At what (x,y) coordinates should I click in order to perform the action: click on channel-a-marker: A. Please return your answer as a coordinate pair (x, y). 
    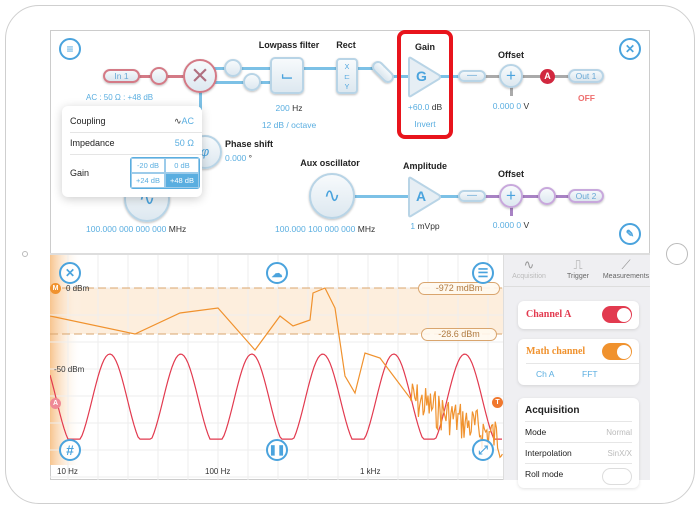
    Looking at the image, I should click on (55, 403).